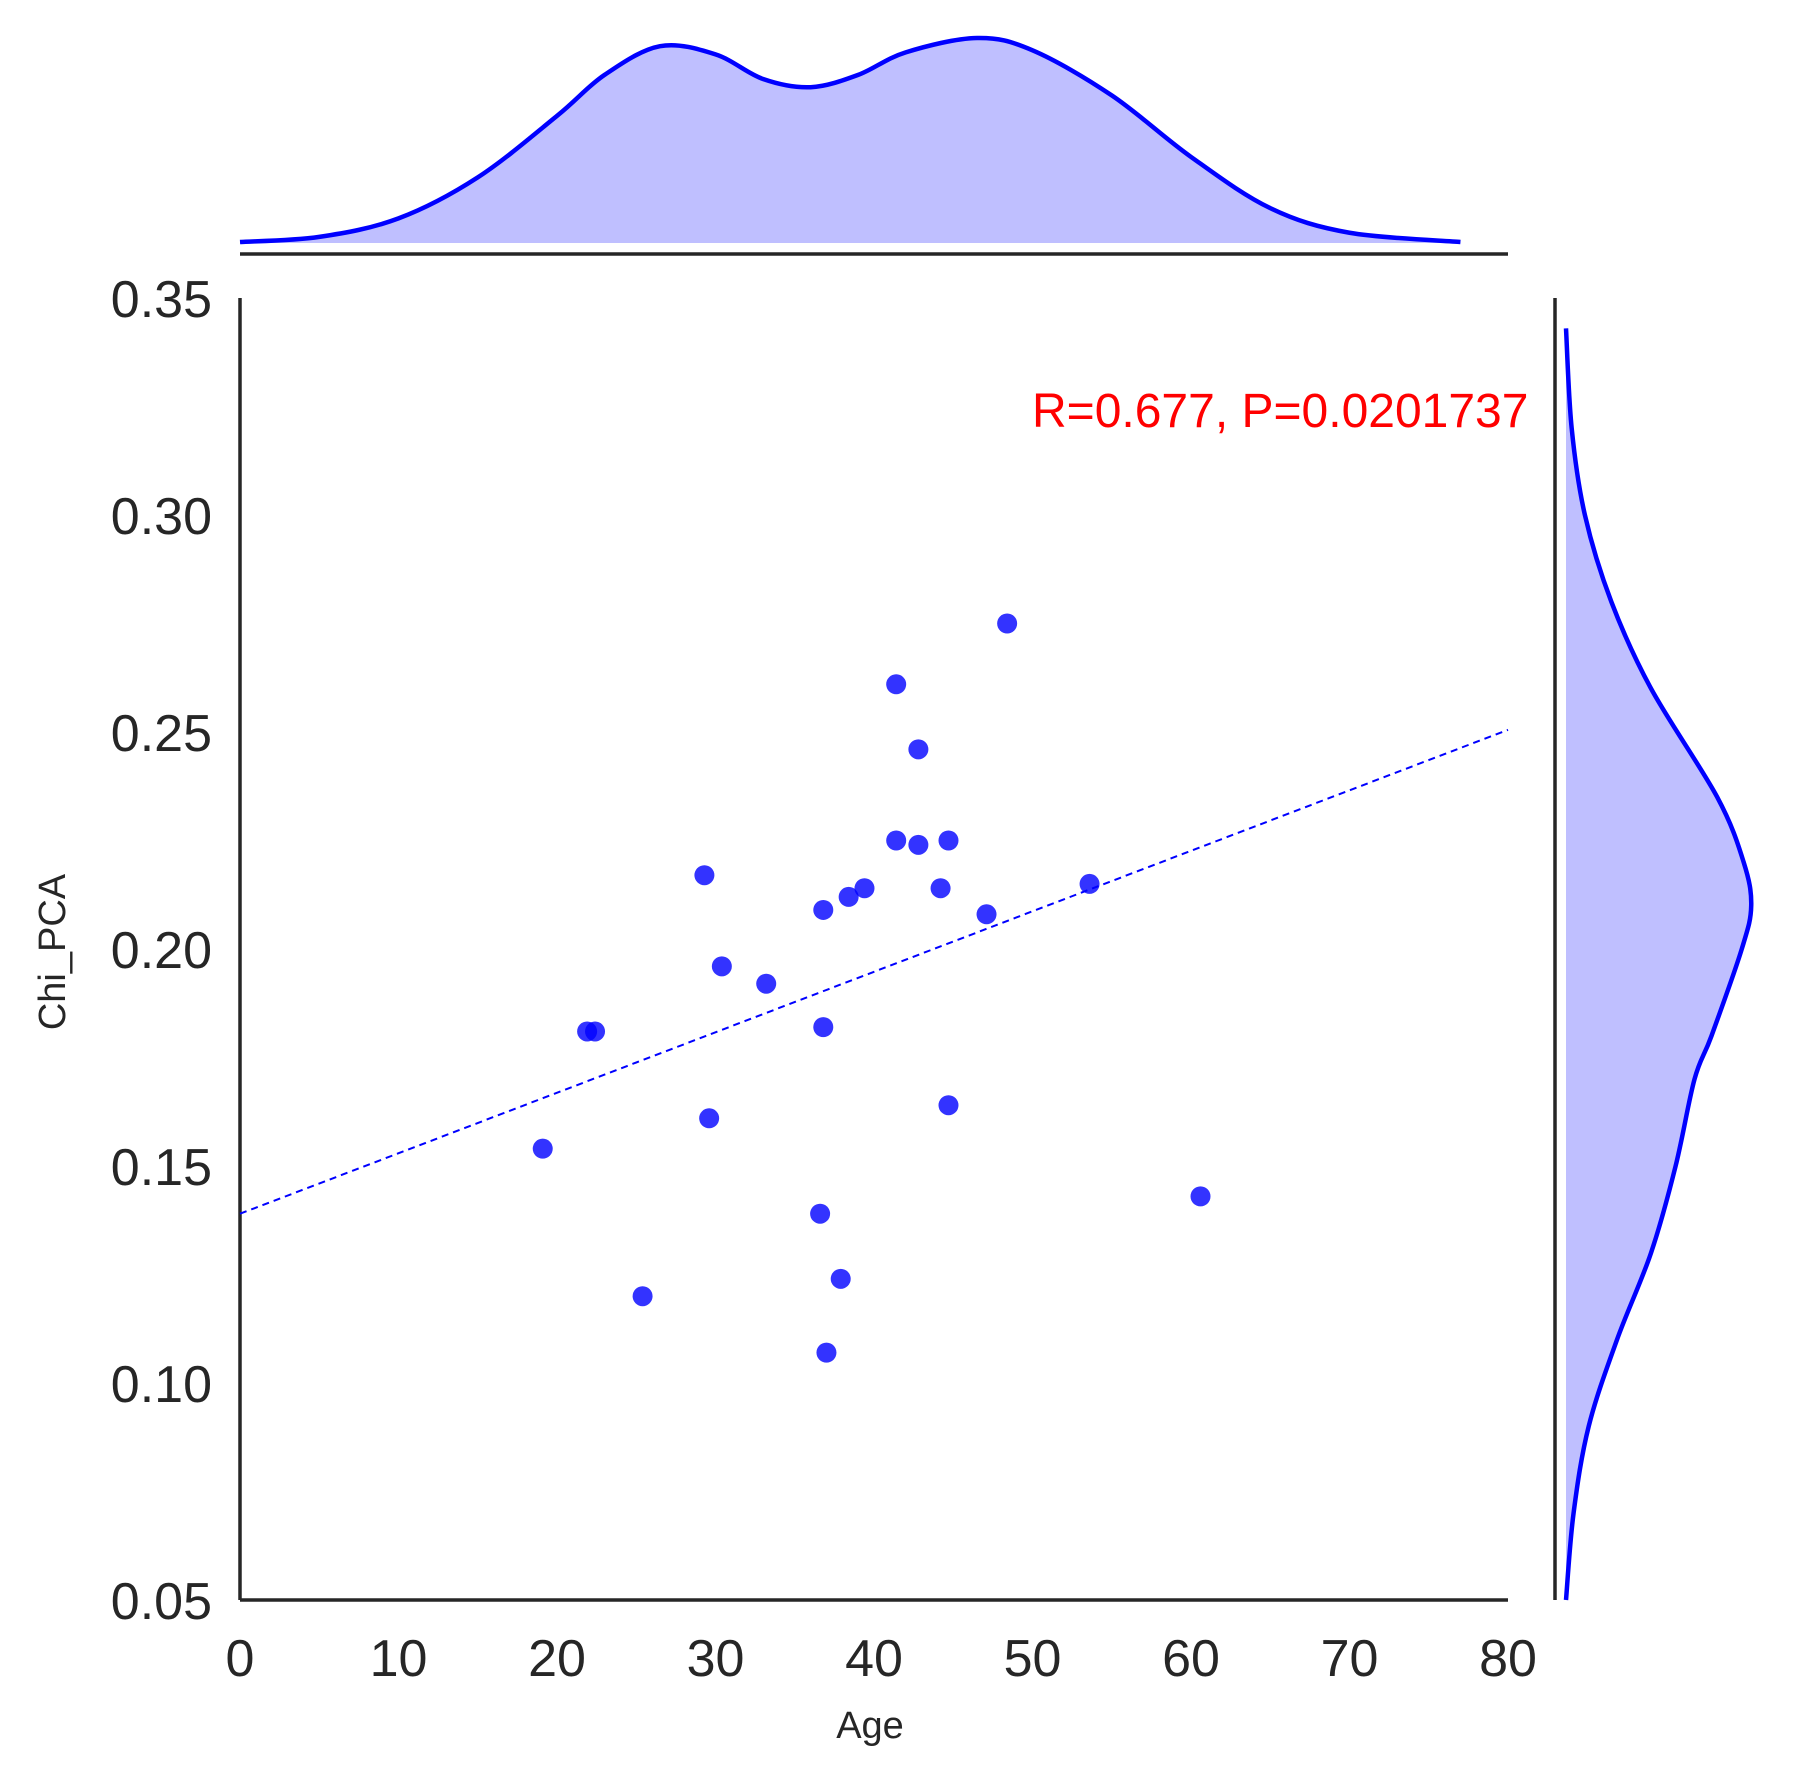 This screenshot has height=1775, width=1794. I want to click on y-tick-label: 0.10, so click(161, 1385).